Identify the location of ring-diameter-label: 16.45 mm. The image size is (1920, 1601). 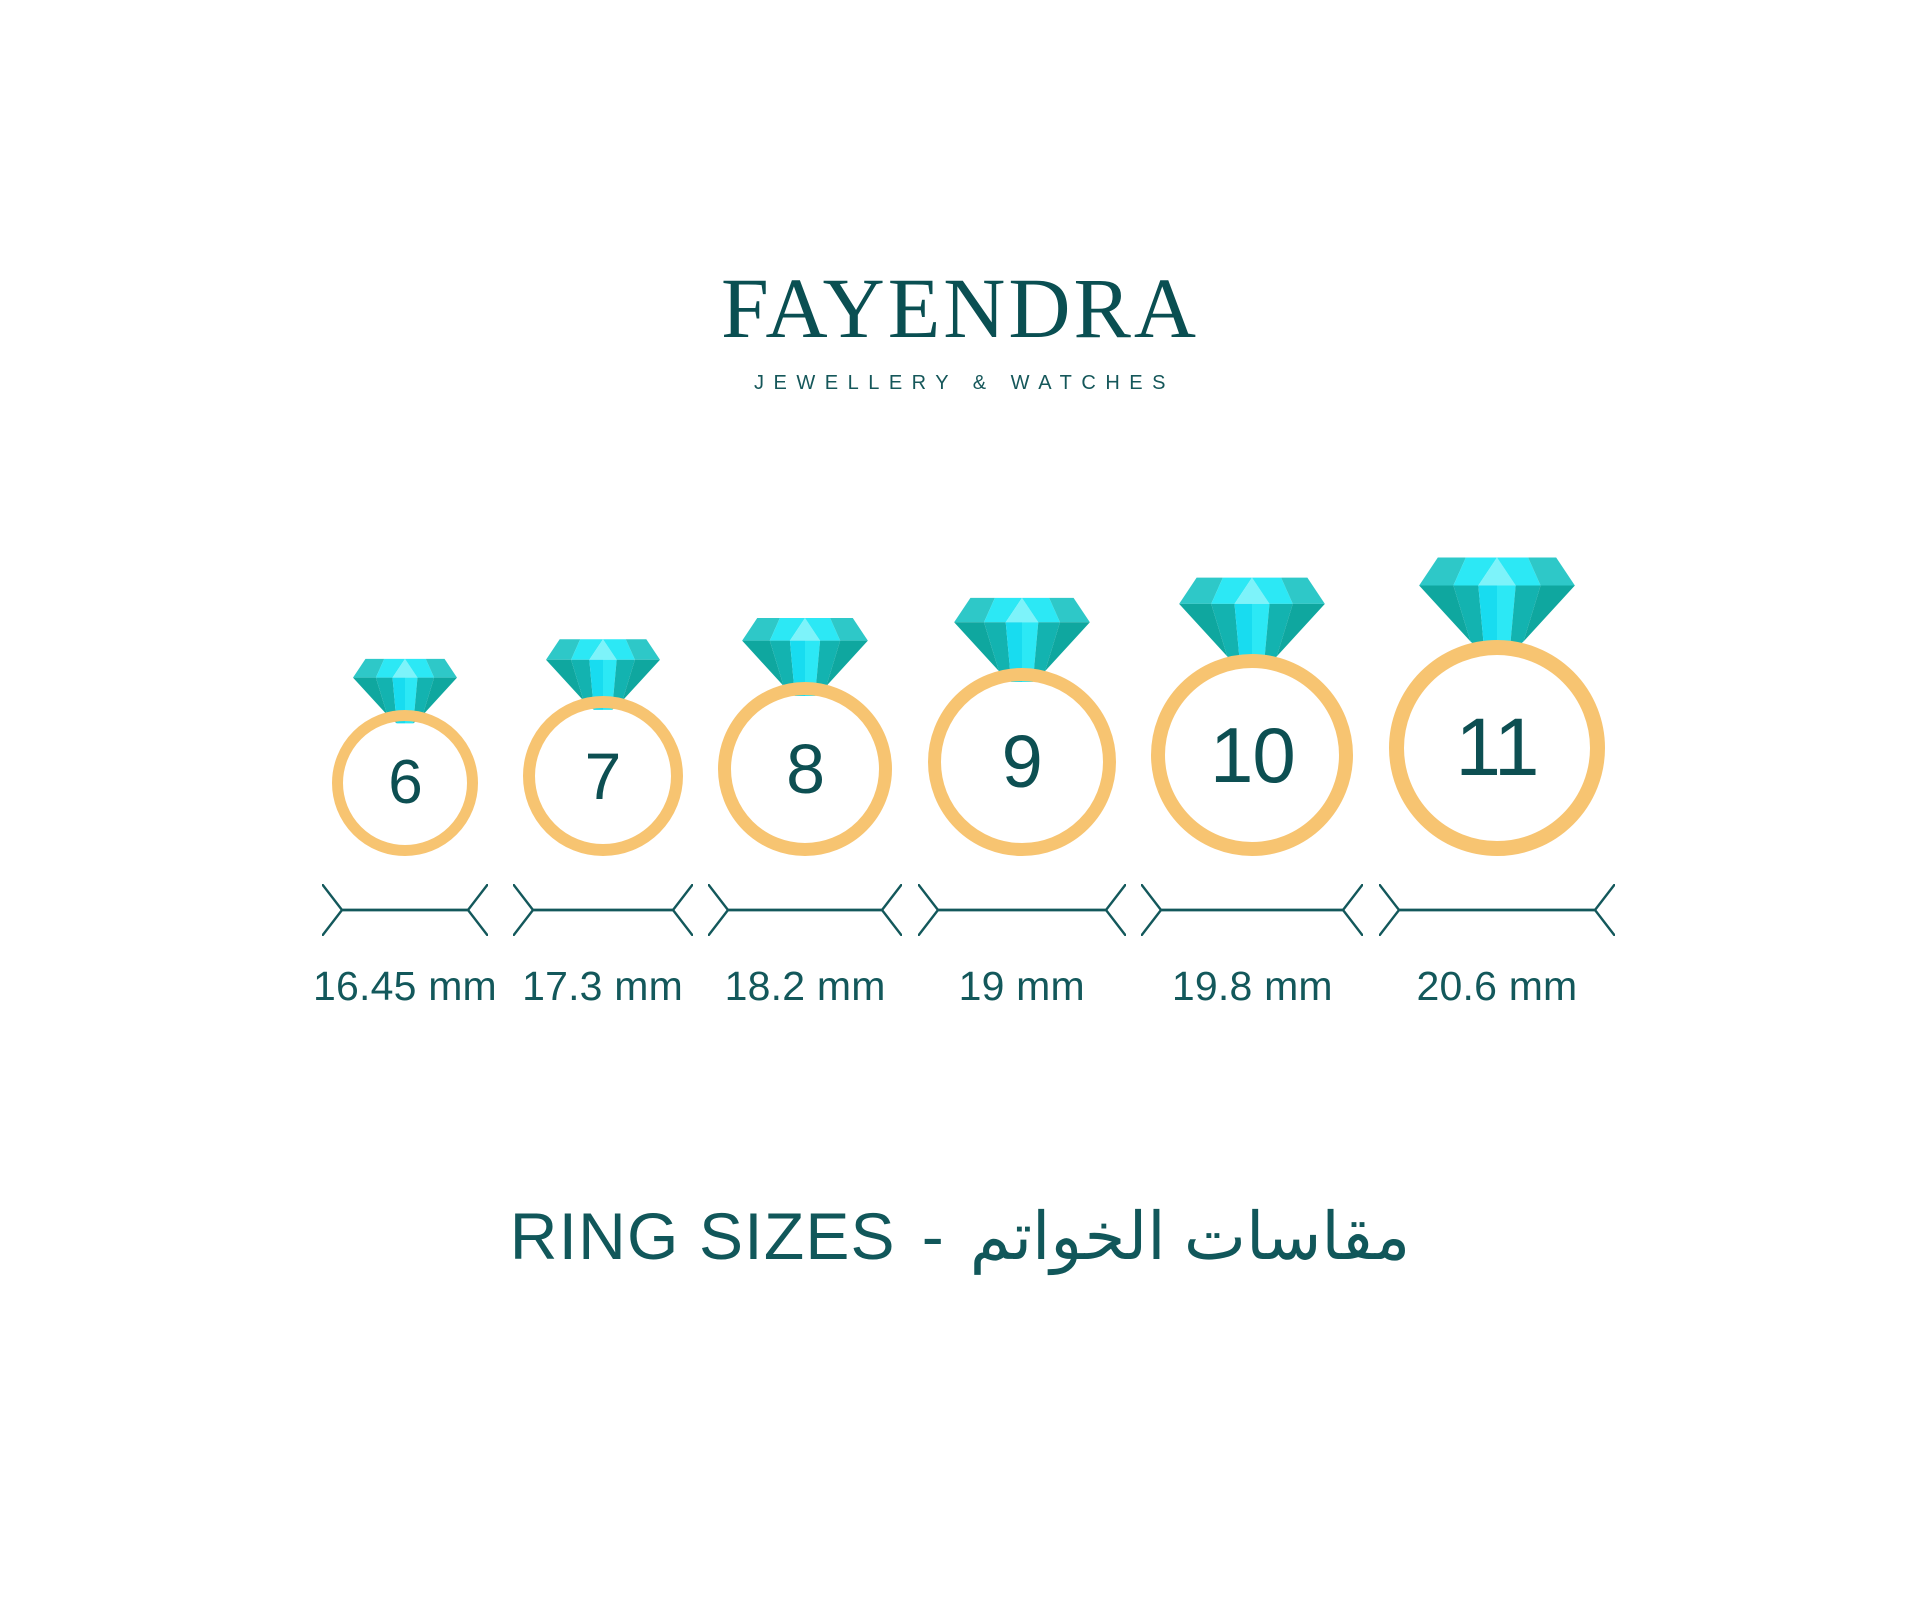
(405, 985).